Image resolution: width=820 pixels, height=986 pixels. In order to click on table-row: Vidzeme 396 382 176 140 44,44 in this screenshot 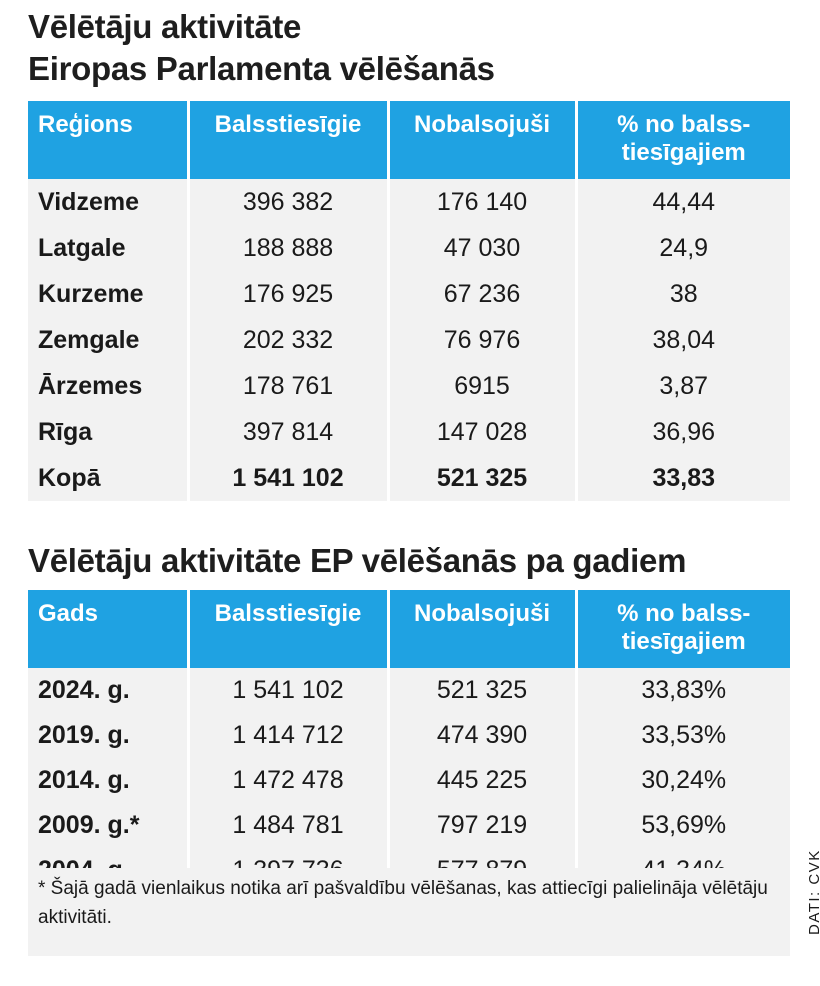, I will do `click(409, 202)`.